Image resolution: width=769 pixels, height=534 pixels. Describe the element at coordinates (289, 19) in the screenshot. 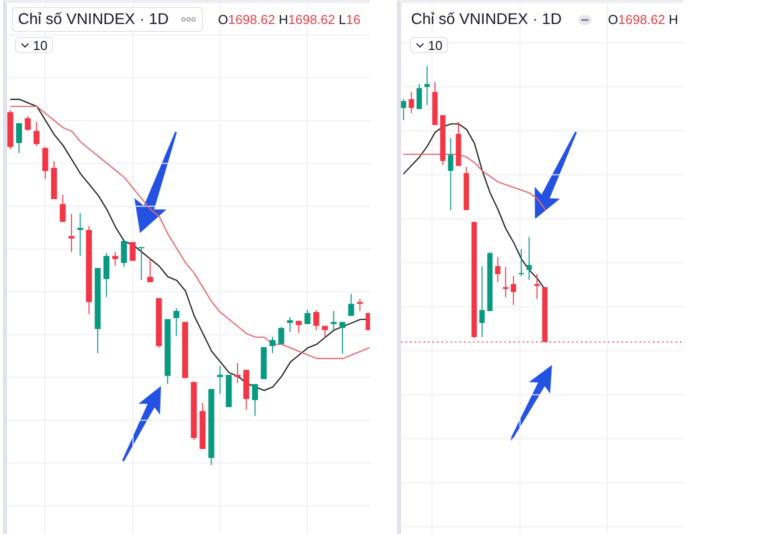

I see `text: O1698.62 H1698.62 L16` at that location.